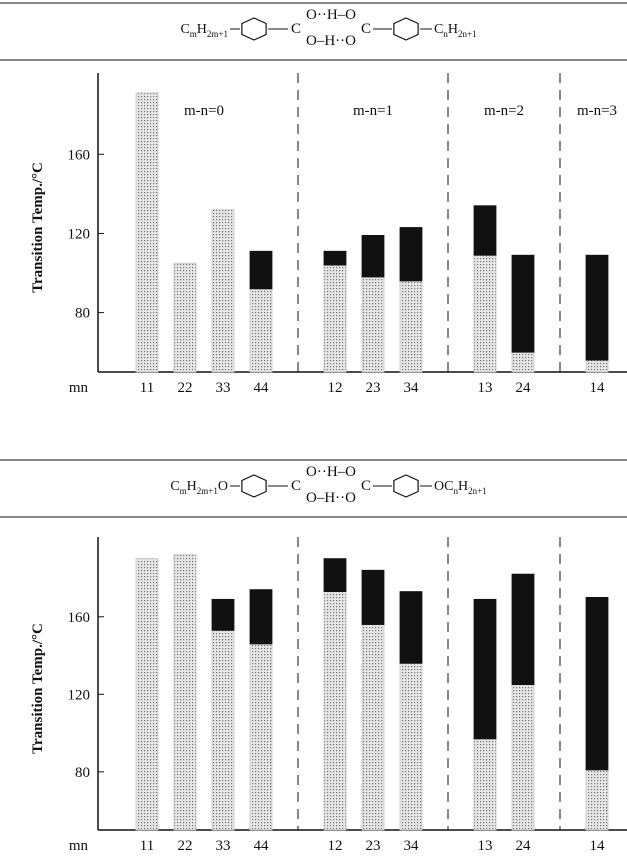  Describe the element at coordinates (204, 111) in the screenshot. I see `group-label: m-n=0` at that location.